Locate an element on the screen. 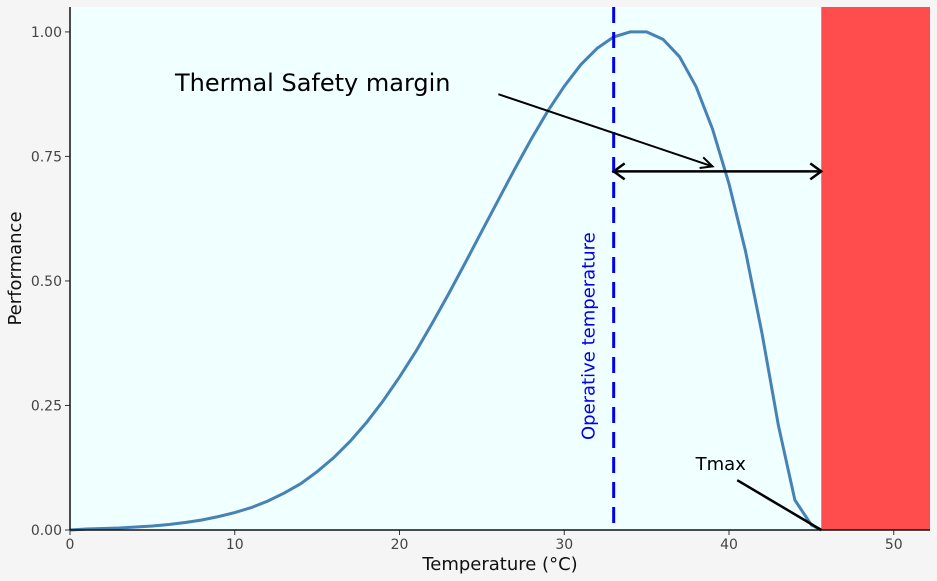 This screenshot has width=937, height=581. y-tick-label: 0.75 is located at coordinates (46, 157).